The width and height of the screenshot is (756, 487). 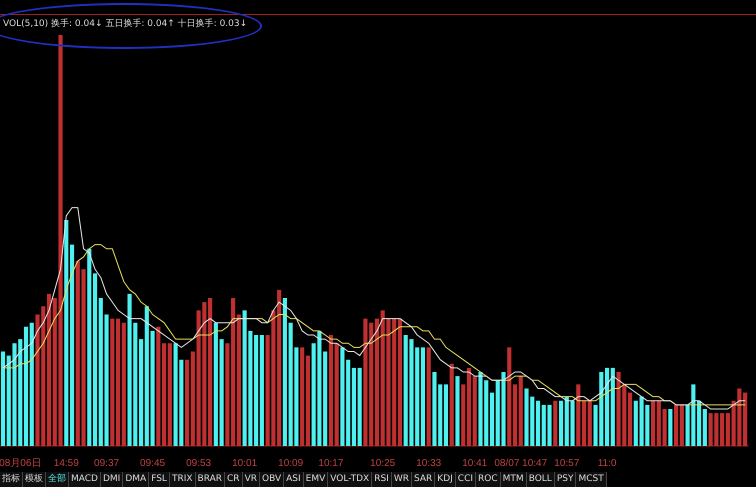 What do you see at coordinates (245, 463) in the screenshot?
I see `x-tick-label: 10:01` at bounding box center [245, 463].